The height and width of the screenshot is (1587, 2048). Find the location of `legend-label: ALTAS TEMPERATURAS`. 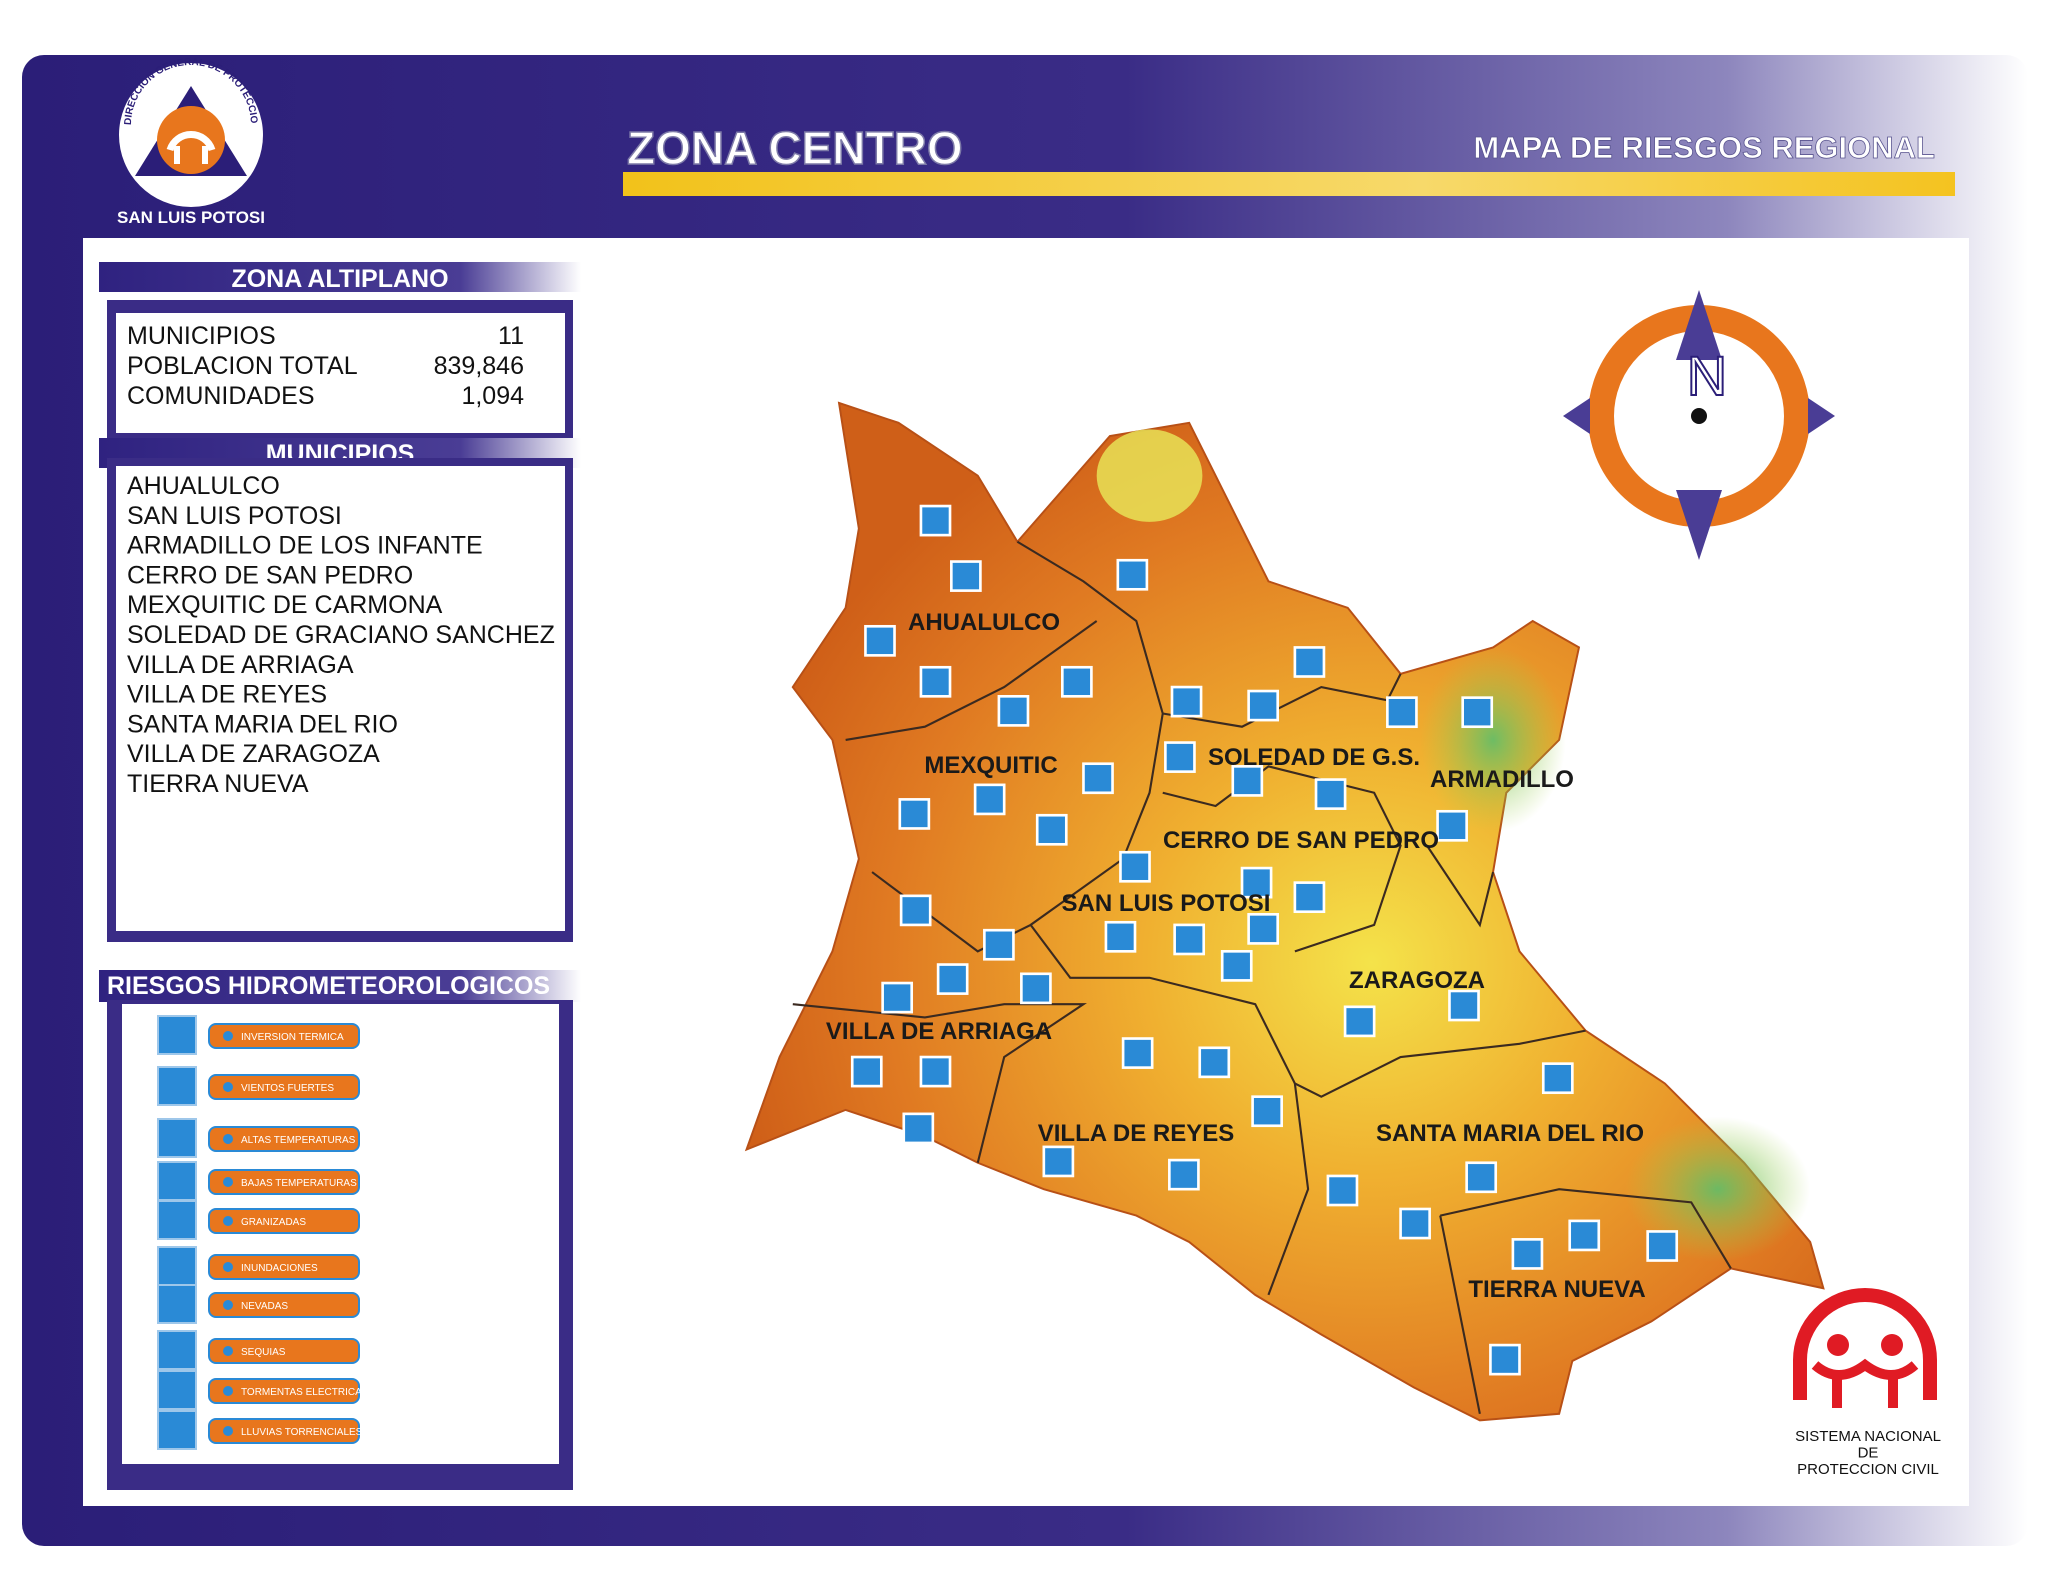

legend-label: ALTAS TEMPERATURAS is located at coordinates (298, 1140).